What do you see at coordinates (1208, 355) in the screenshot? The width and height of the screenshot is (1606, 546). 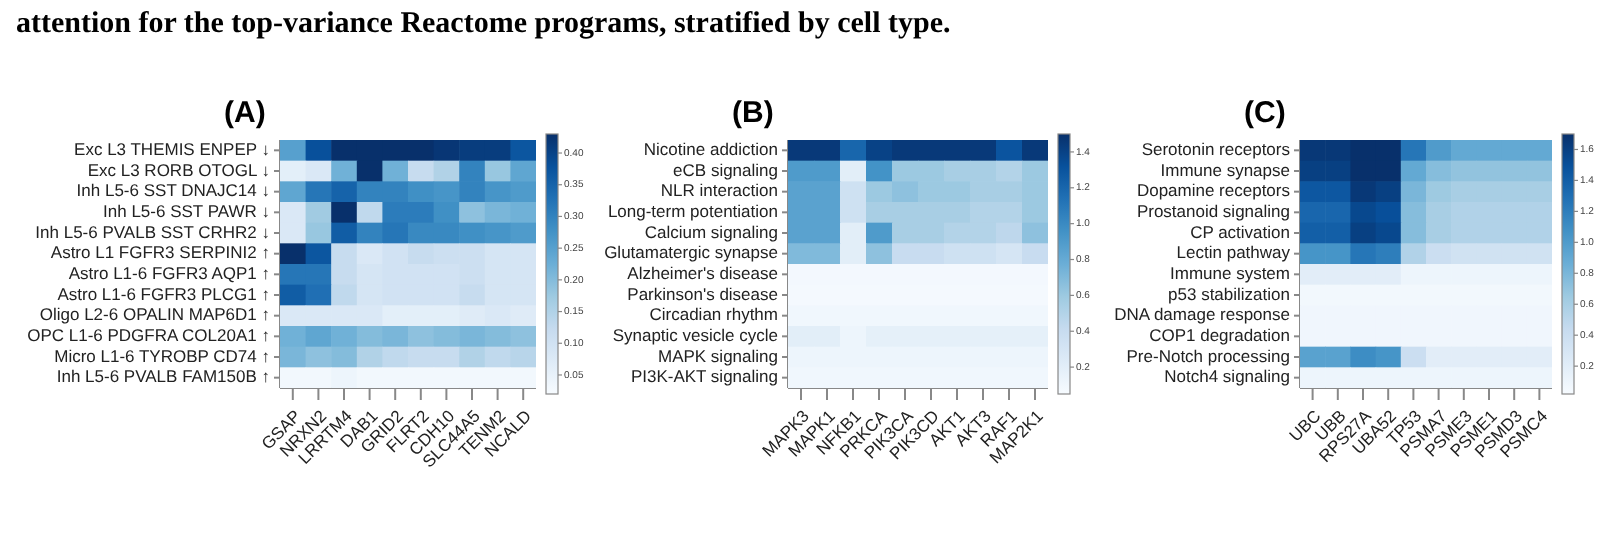 I see `y-tick-label: Pre-Notch processing` at bounding box center [1208, 355].